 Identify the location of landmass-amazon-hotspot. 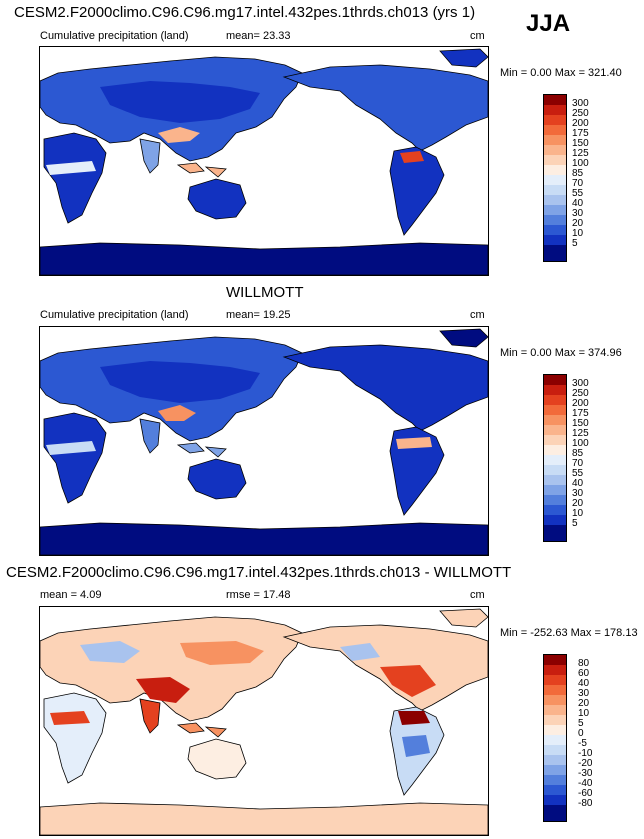
(412, 157).